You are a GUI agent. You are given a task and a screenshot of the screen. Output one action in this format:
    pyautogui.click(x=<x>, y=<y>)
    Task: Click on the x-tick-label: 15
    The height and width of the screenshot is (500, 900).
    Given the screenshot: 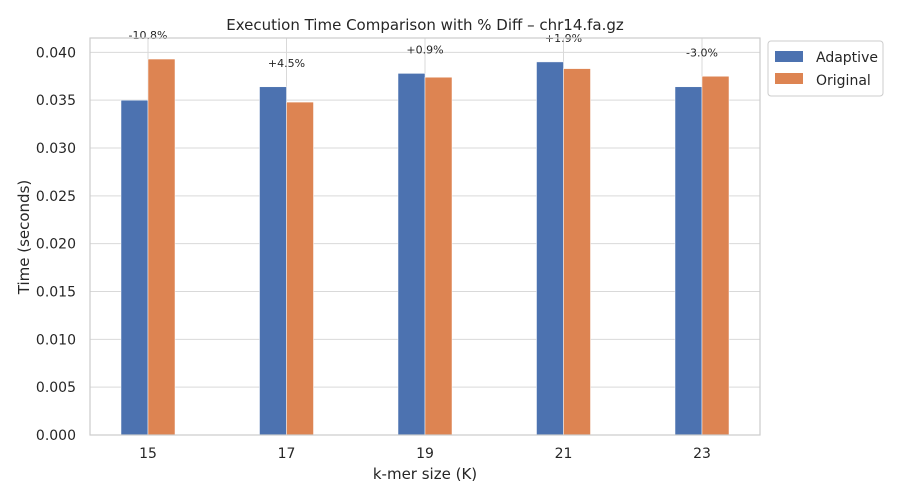 What is the action you would take?
    pyautogui.click(x=148, y=454)
    